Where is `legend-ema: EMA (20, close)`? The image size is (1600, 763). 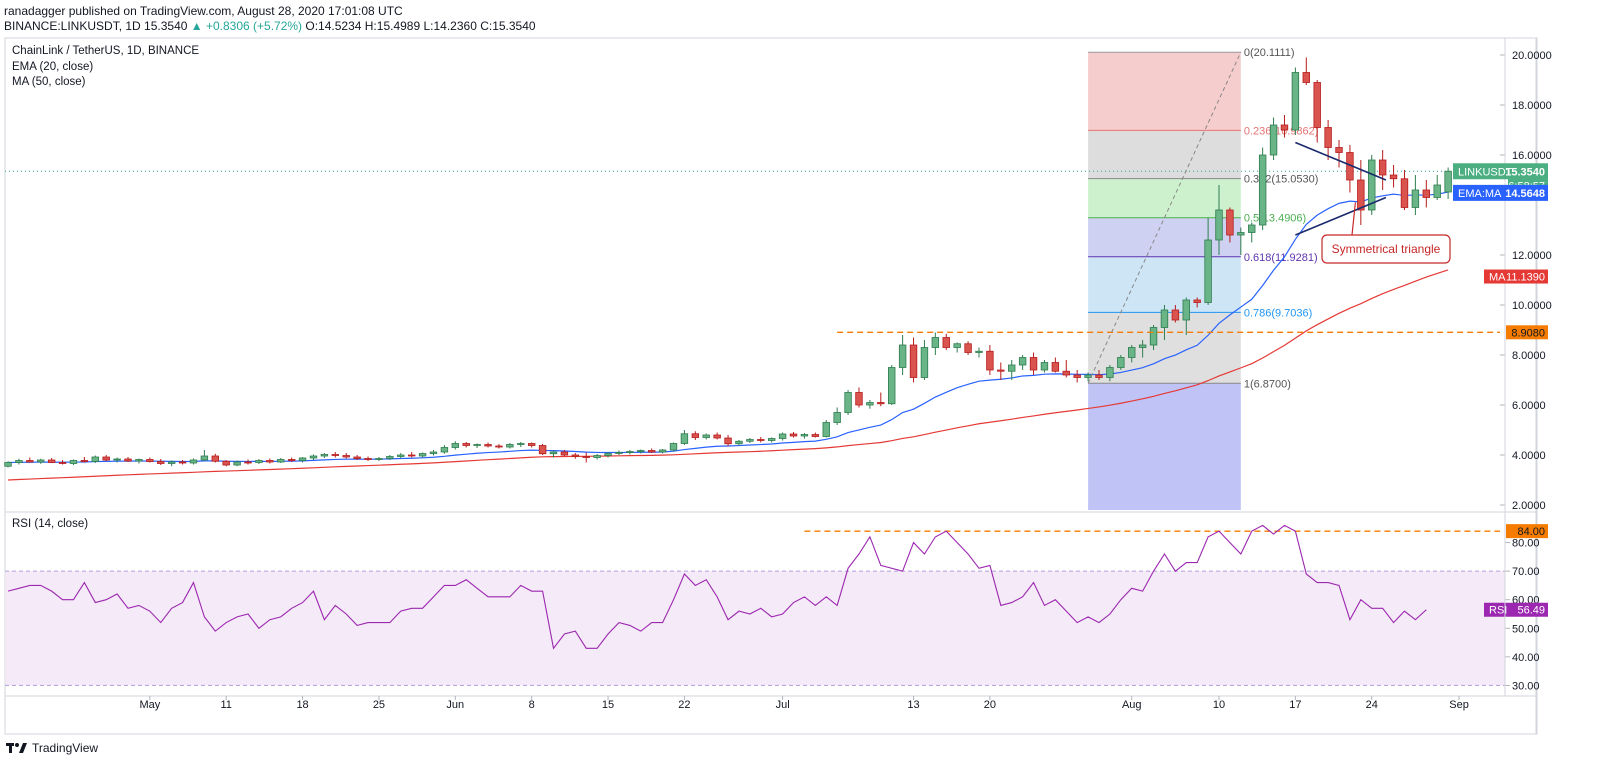
legend-ema: EMA (20, close) is located at coordinates (53, 67).